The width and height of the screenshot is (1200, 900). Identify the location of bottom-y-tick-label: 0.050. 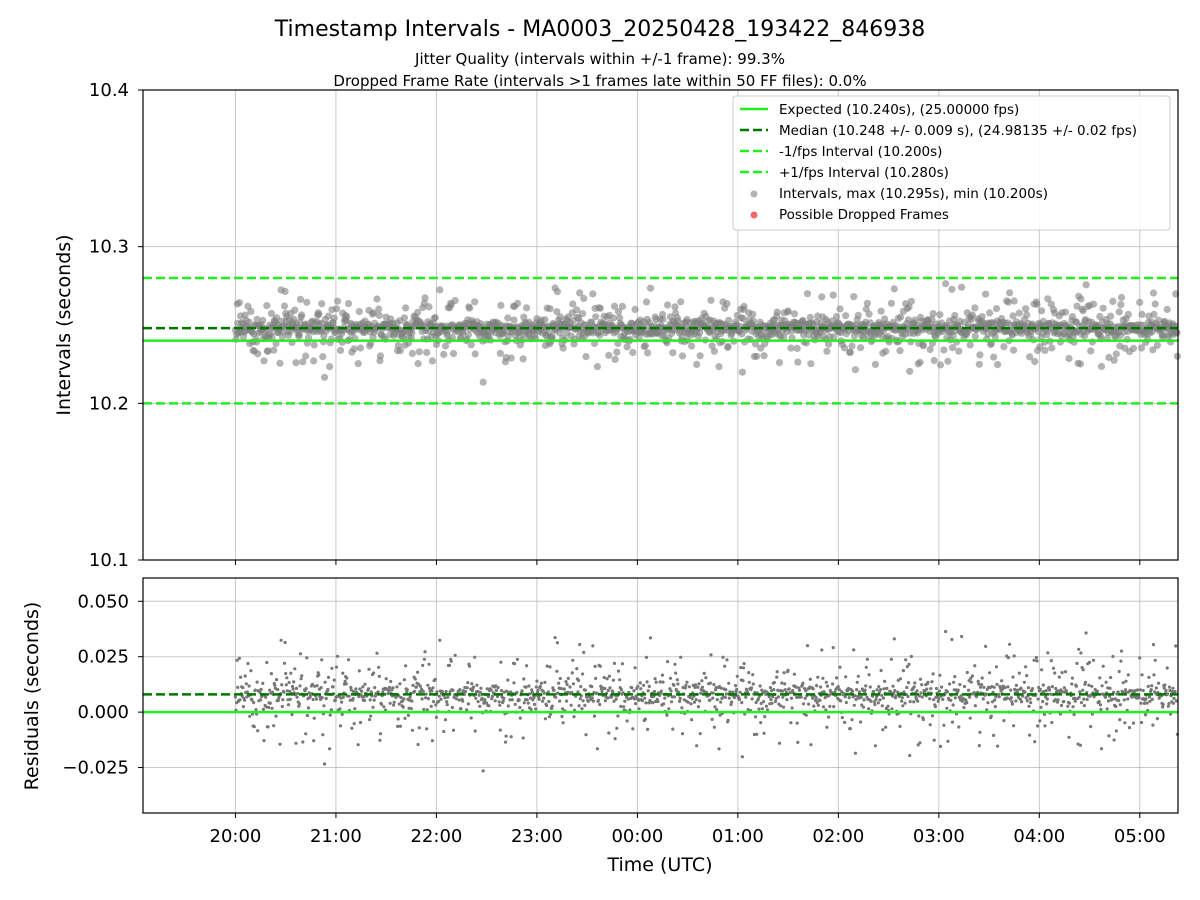
(103, 601).